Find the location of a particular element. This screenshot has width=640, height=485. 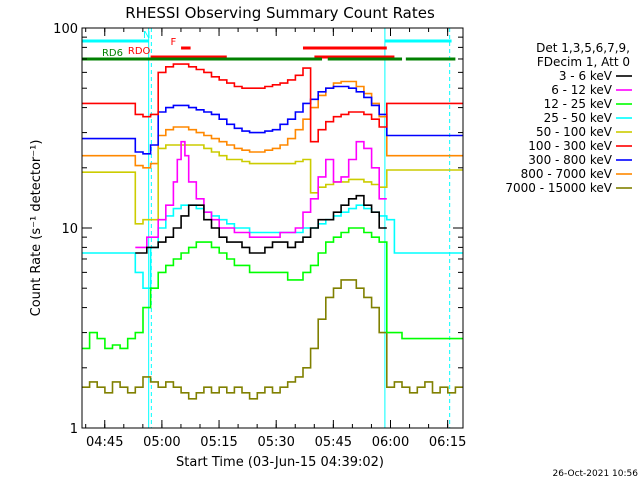

rd6-flag-label: RD6 is located at coordinates (112, 53).